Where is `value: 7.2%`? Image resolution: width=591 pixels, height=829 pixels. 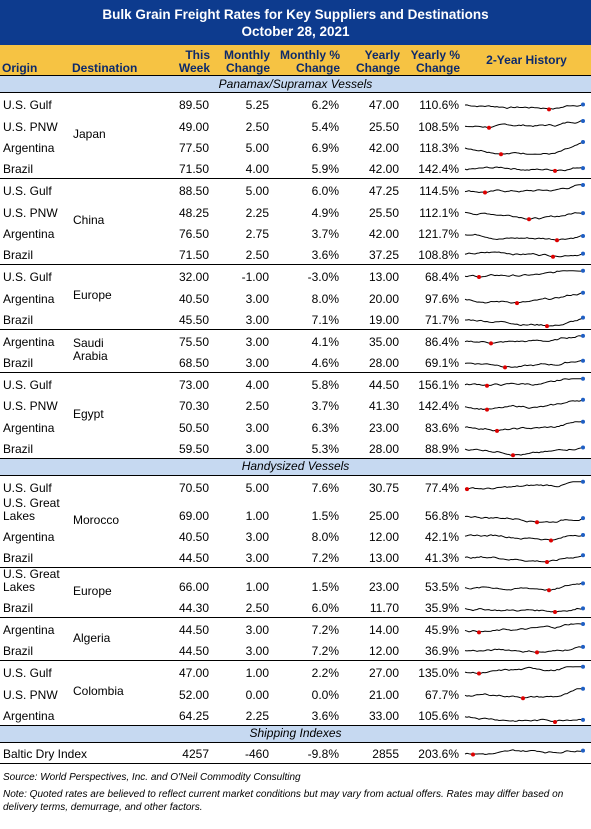
value: 7.2% is located at coordinates (325, 630).